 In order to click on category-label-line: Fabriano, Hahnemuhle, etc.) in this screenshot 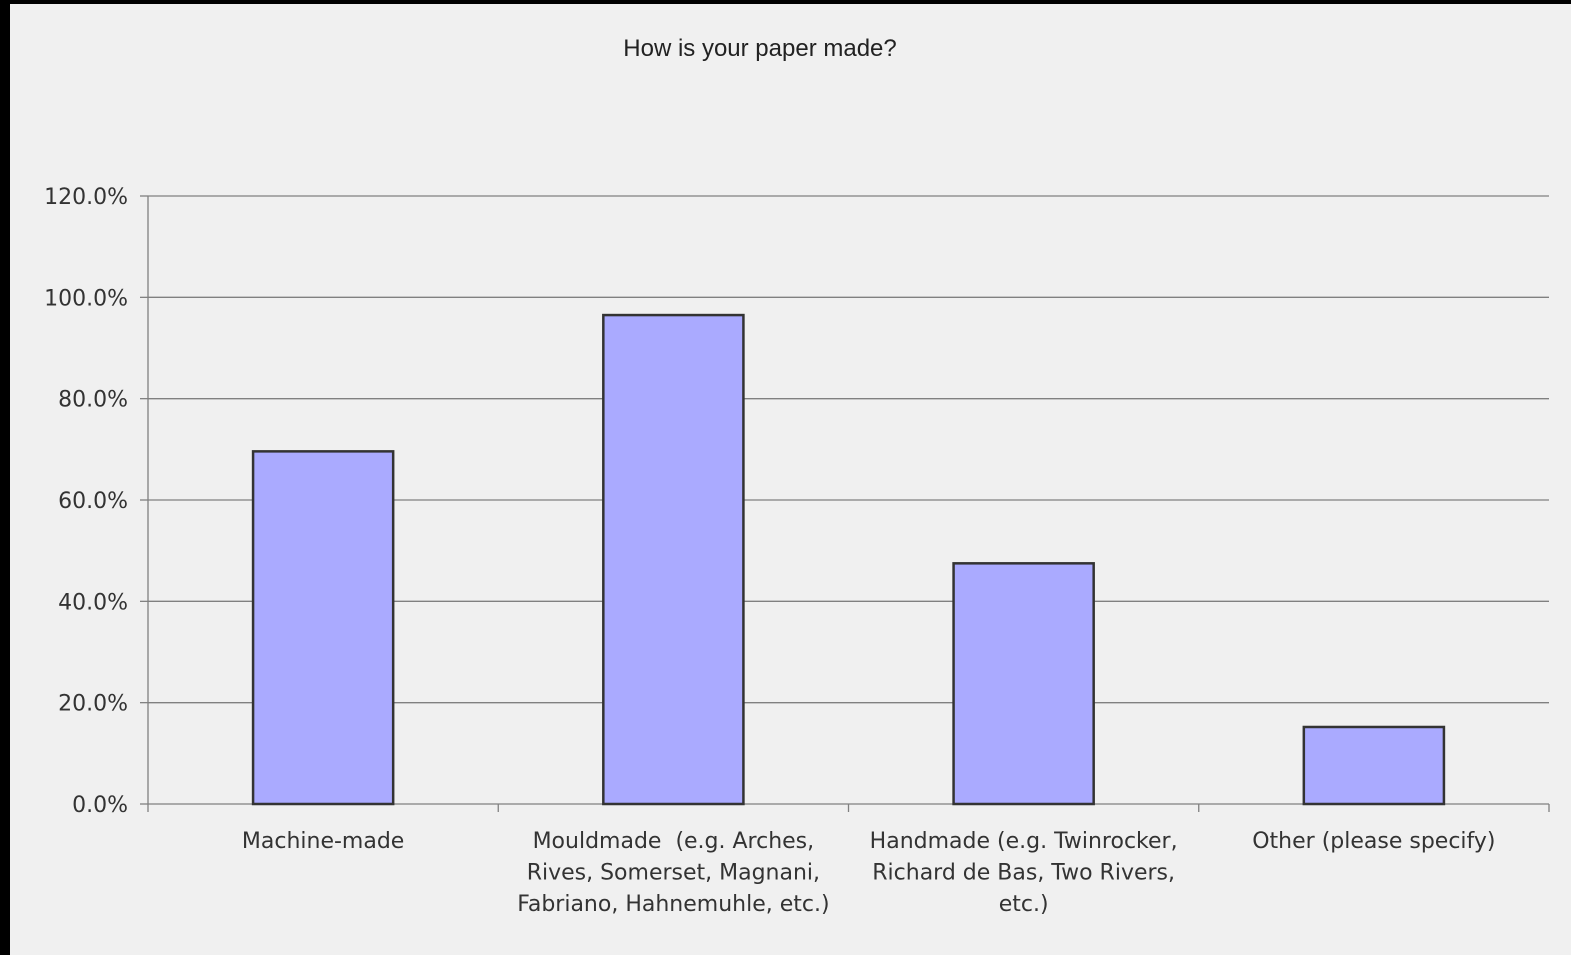, I will do `click(673, 904)`.